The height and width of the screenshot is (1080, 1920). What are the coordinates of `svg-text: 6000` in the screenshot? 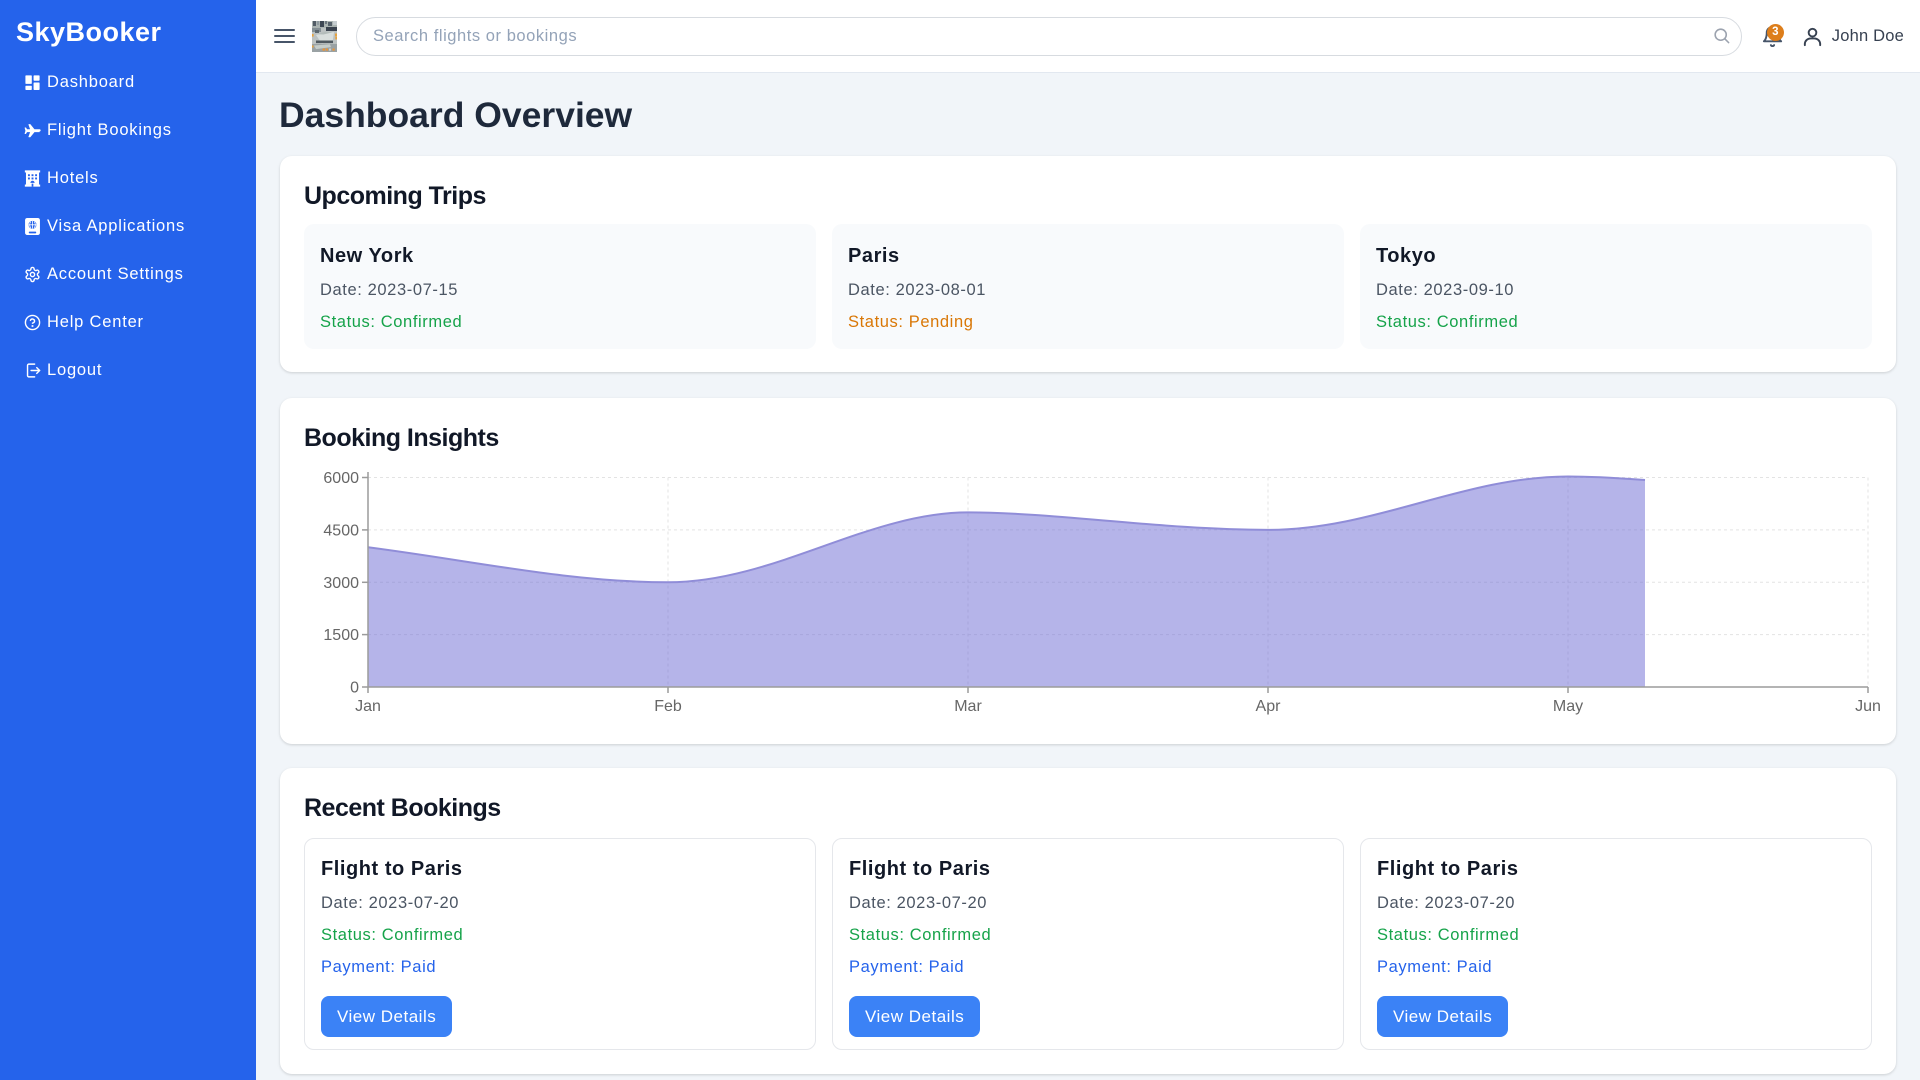 It's located at (341, 478).